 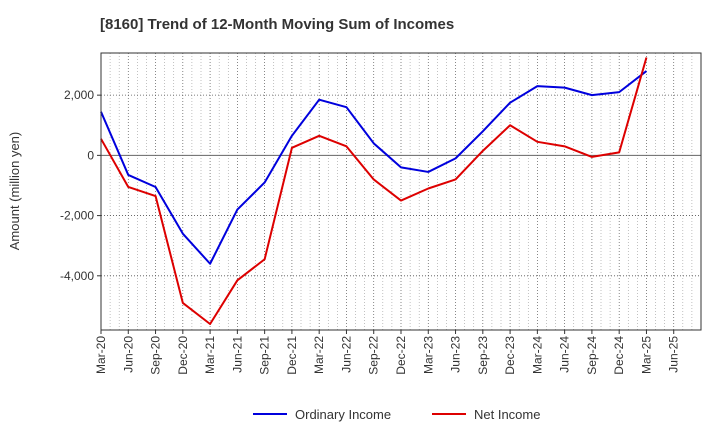 What do you see at coordinates (483, 355) in the screenshot?
I see `x-tick-label: Sep-23` at bounding box center [483, 355].